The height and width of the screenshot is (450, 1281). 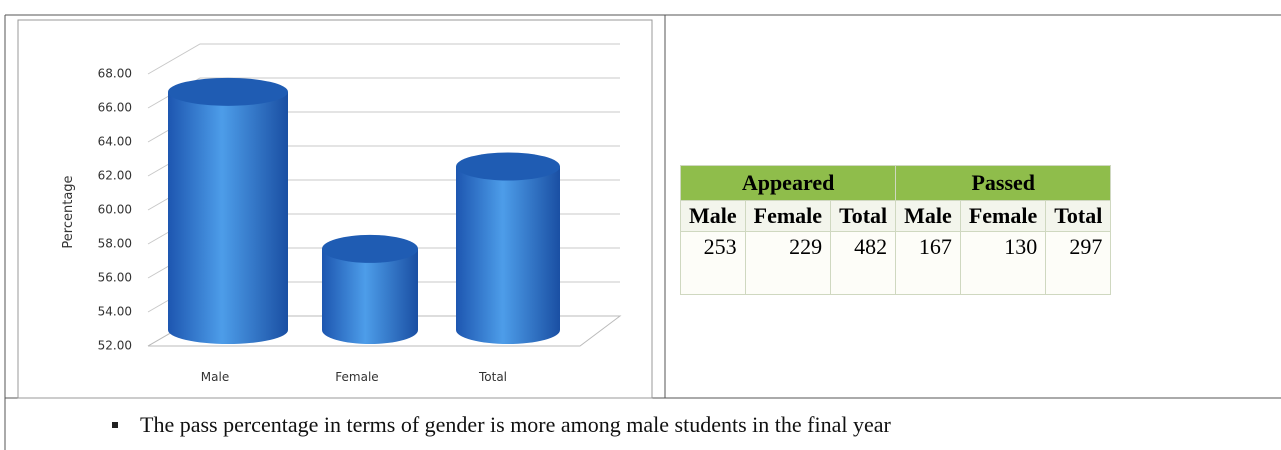 What do you see at coordinates (1003, 183) in the screenshot?
I see `group-header: Passed` at bounding box center [1003, 183].